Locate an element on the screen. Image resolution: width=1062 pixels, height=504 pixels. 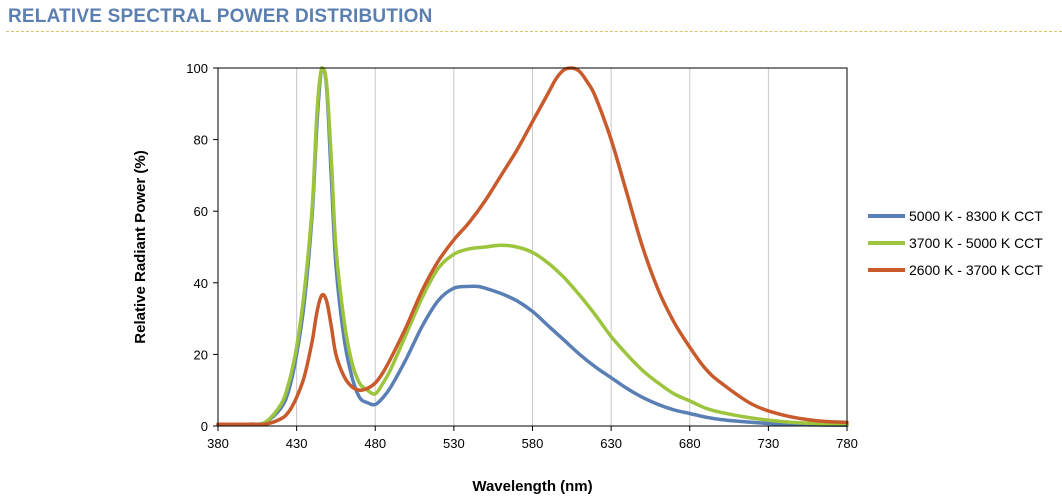
x-tick-label: 780 is located at coordinates (847, 443).